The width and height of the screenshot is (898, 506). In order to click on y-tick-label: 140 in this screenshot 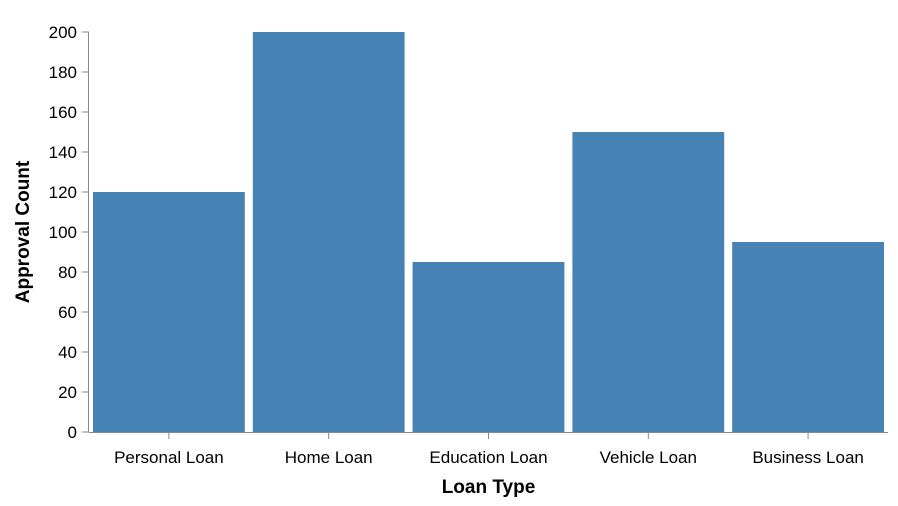, I will do `click(63, 152)`.